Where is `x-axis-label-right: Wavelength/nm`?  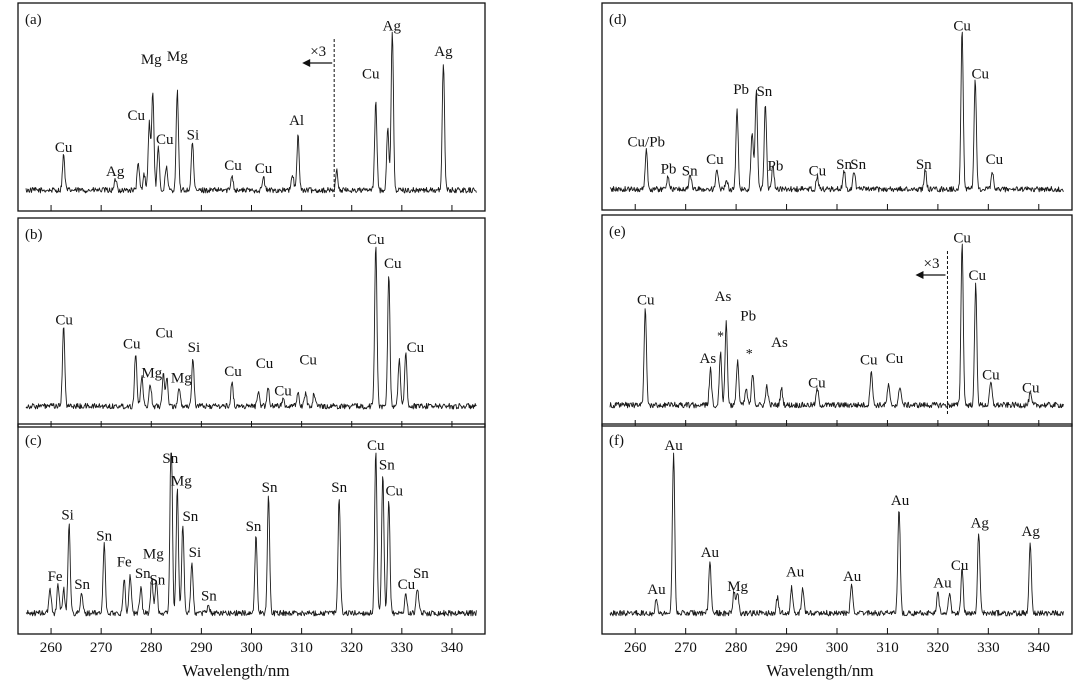
x-axis-label-right: Wavelength/nm is located at coordinates (819, 670).